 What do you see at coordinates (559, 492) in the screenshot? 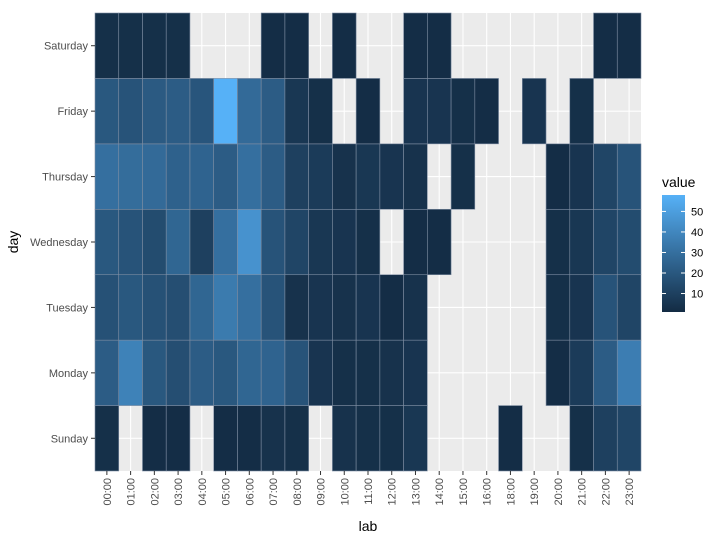
I see `x-tick-label: 20:00` at bounding box center [559, 492].